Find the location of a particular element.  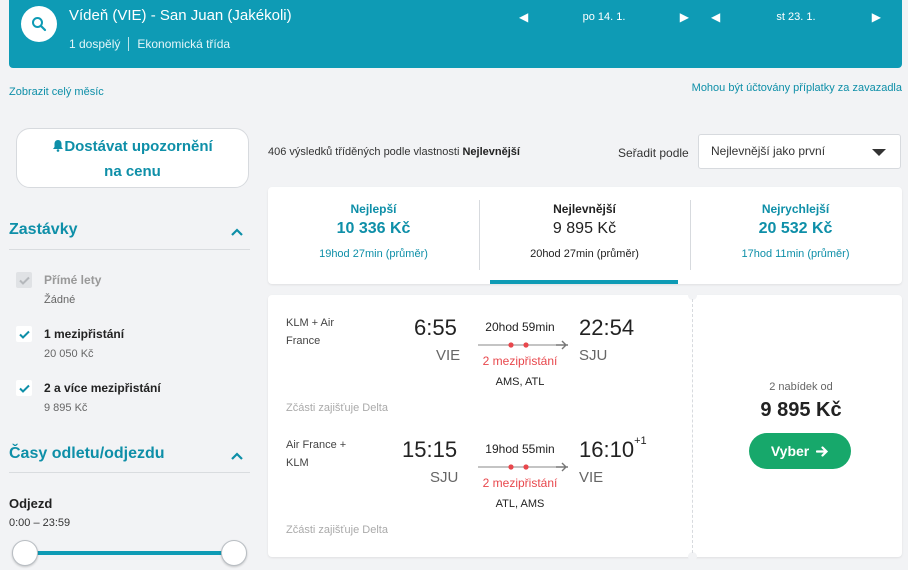

stops-one-checkbox is located at coordinates (24, 334).